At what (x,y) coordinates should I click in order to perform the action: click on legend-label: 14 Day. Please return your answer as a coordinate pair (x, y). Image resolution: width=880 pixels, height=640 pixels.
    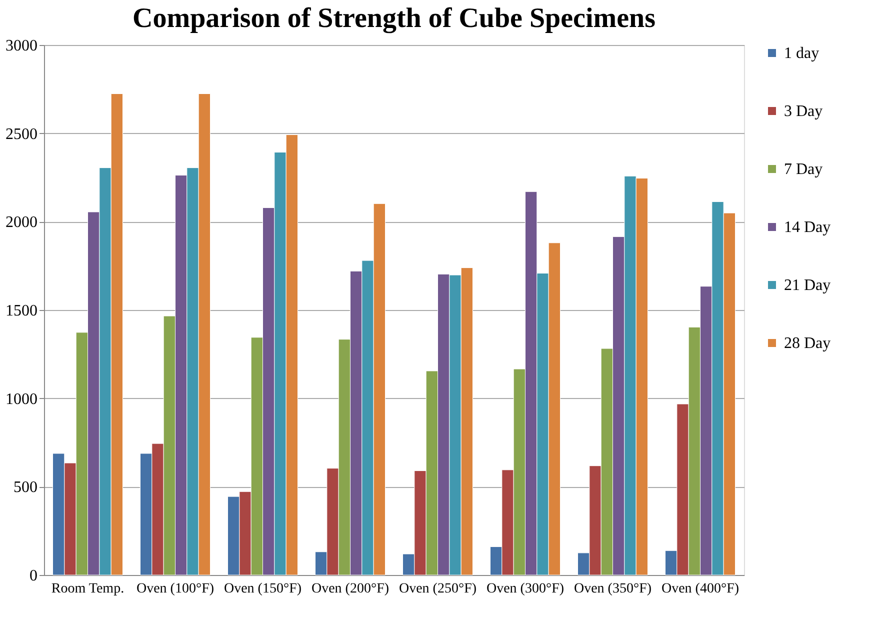
    Looking at the image, I should click on (807, 227).